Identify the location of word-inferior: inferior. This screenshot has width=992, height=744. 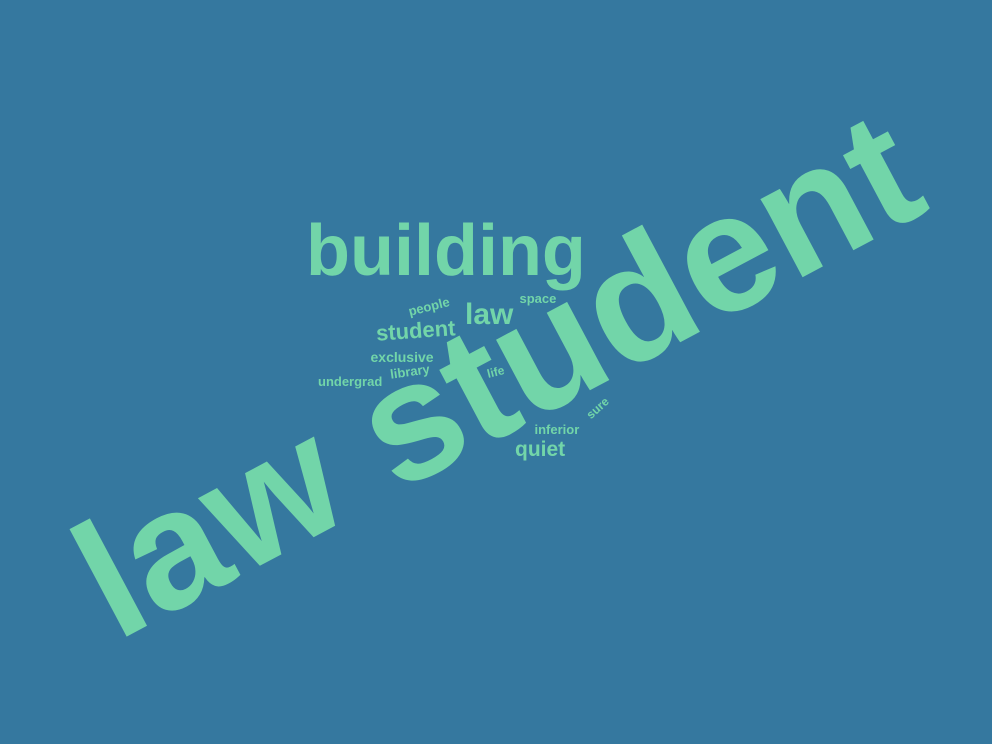
(557, 429).